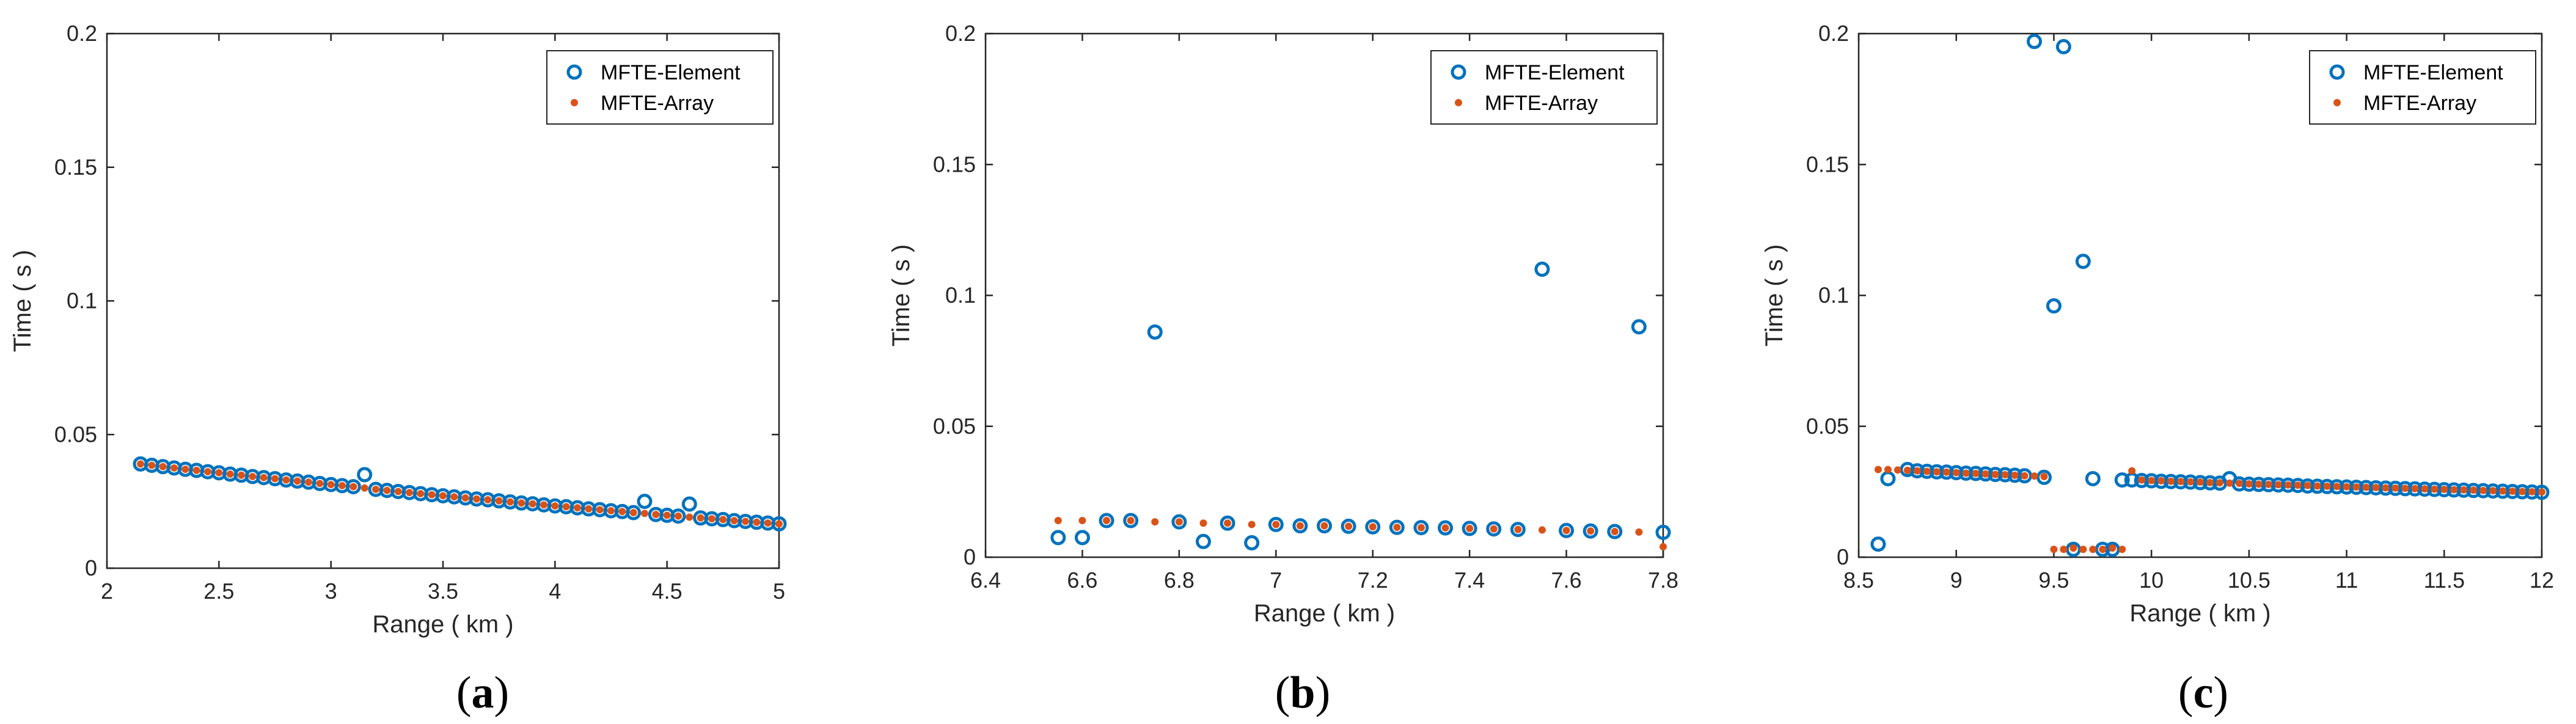 The image size is (2576, 724). What do you see at coordinates (82, 33) in the screenshot?
I see `y-tick-label: 0.2` at bounding box center [82, 33].